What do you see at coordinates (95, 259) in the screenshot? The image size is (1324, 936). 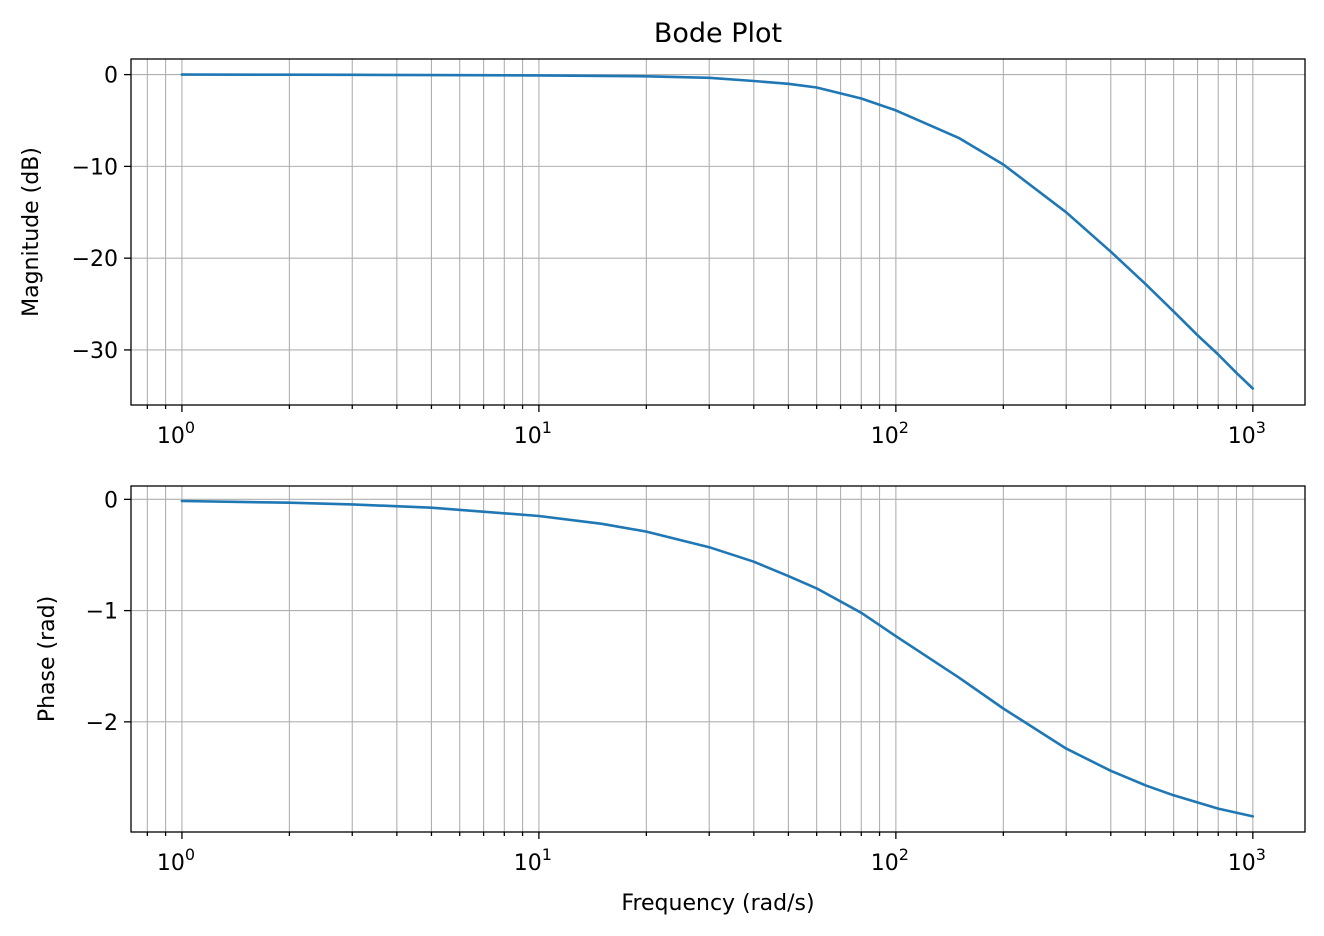 I see `magnitude-y-tick-label: −20` at bounding box center [95, 259].